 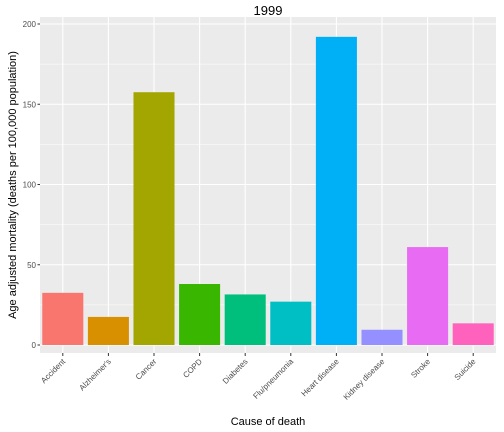 What do you see at coordinates (268, 422) in the screenshot?
I see `x-axis-title: Cause of death` at bounding box center [268, 422].